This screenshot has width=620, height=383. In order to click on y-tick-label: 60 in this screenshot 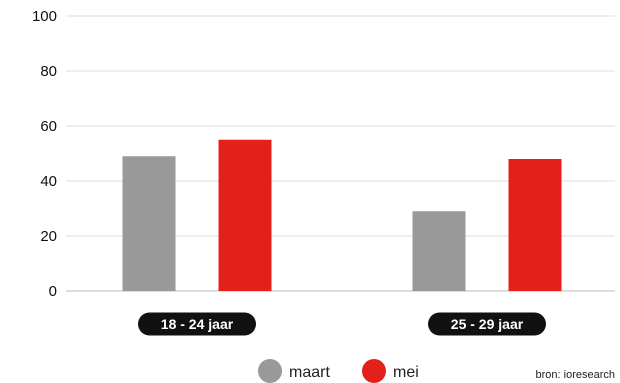, I will do `click(48, 126)`.